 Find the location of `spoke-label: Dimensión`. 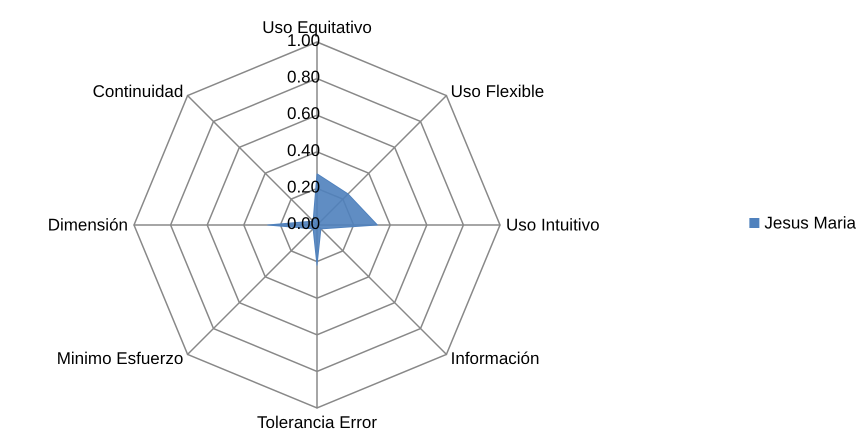

spoke-label: Dimensión is located at coordinates (88, 225).